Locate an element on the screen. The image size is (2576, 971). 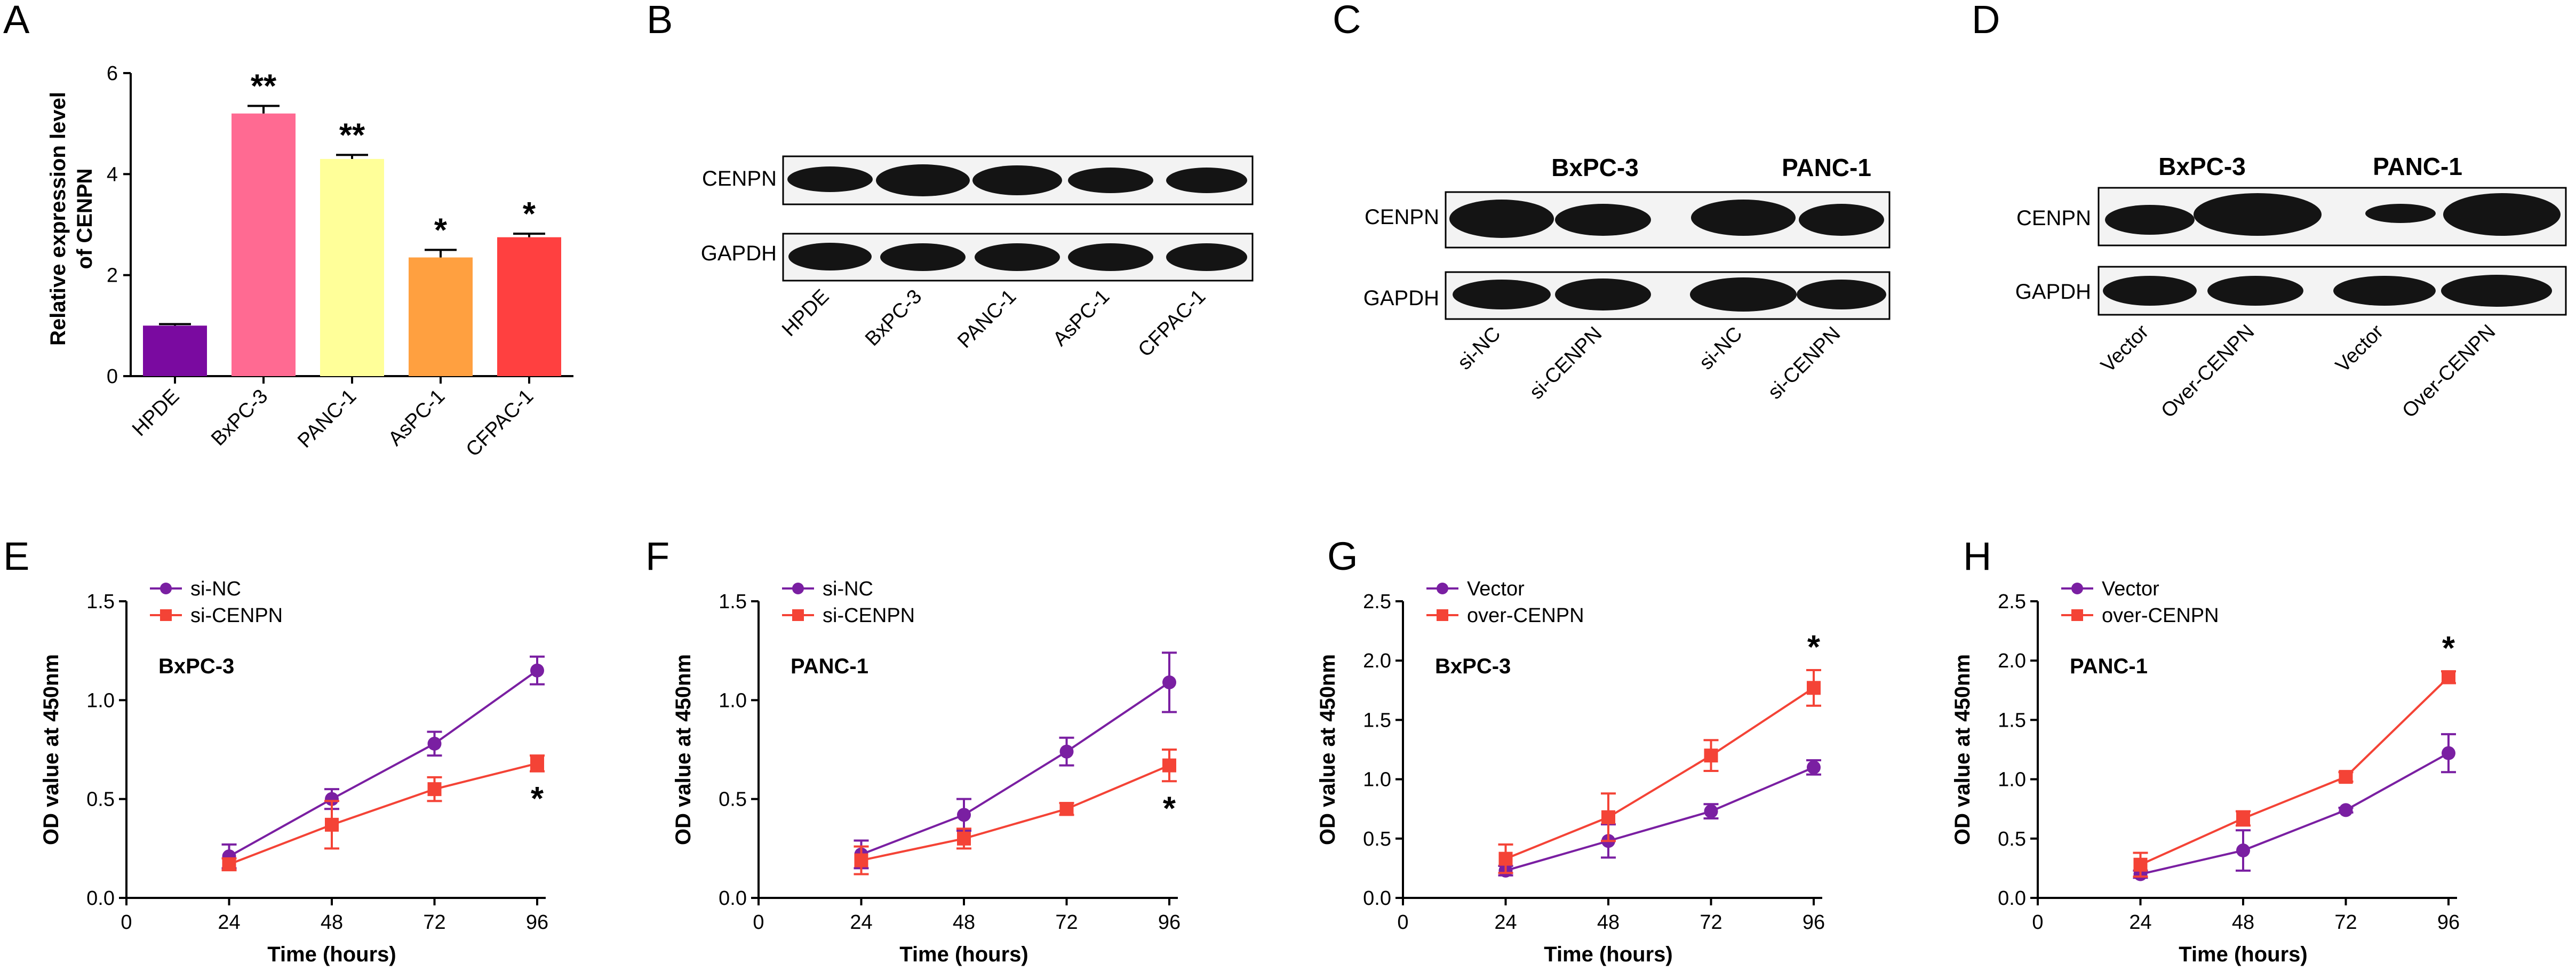
panel-a-x-tick-label: PANC-1 is located at coordinates (327, 418).